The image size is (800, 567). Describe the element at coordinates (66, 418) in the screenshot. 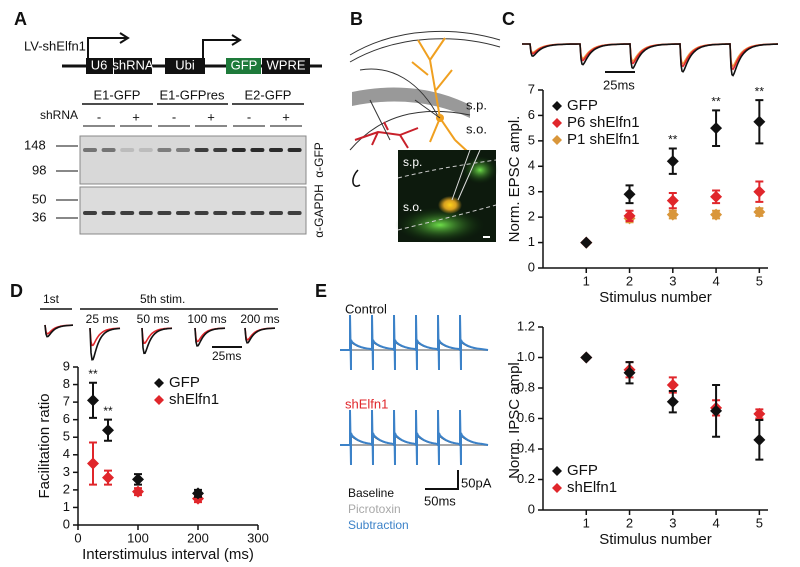

I see `y-tick-label: 6` at that location.